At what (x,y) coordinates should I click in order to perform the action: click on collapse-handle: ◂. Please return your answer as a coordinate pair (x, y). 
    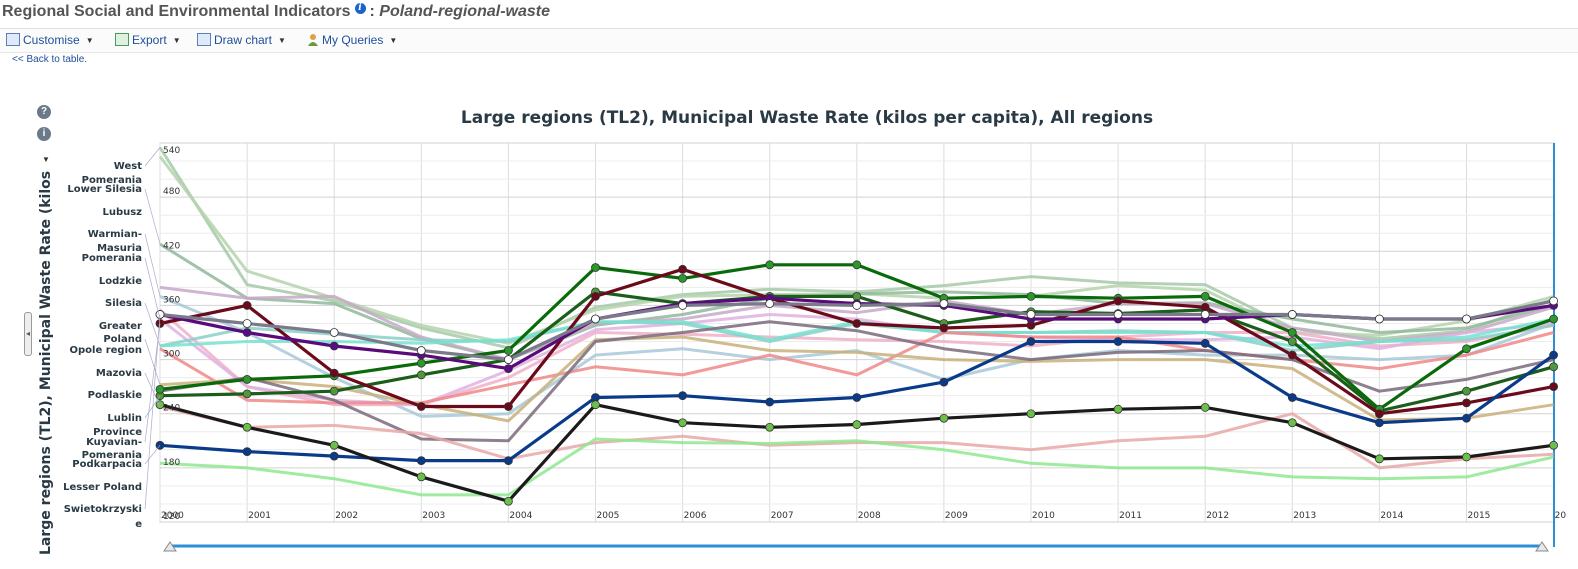
    Looking at the image, I should click on (28, 334).